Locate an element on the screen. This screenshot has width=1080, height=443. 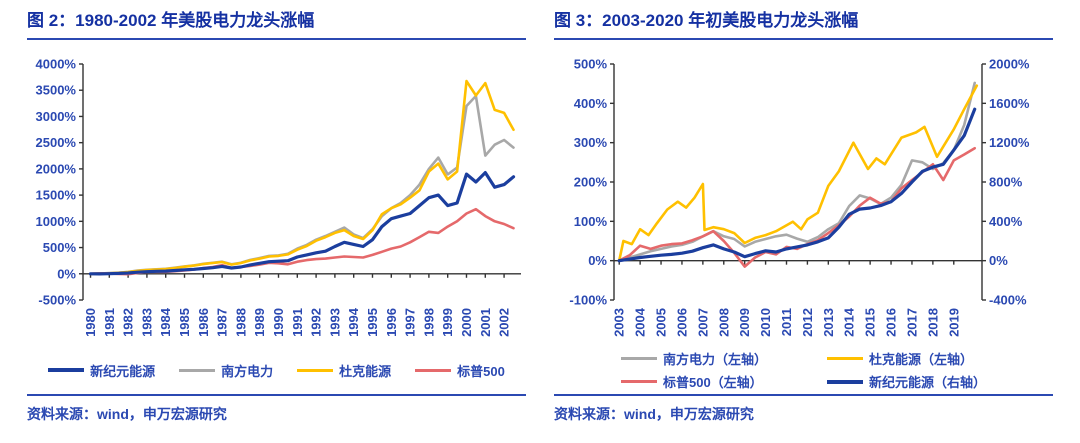
y-axis-label: 100% is located at coordinates (591, 221).